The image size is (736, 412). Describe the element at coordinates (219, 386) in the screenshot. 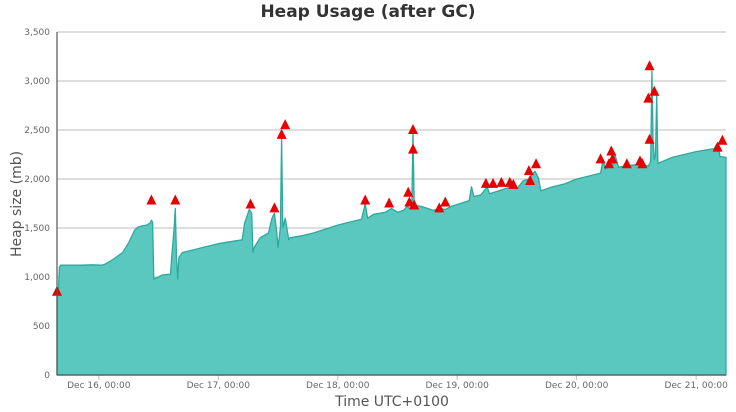

I see `x-tick-label: Dec 17, 00:00` at that location.